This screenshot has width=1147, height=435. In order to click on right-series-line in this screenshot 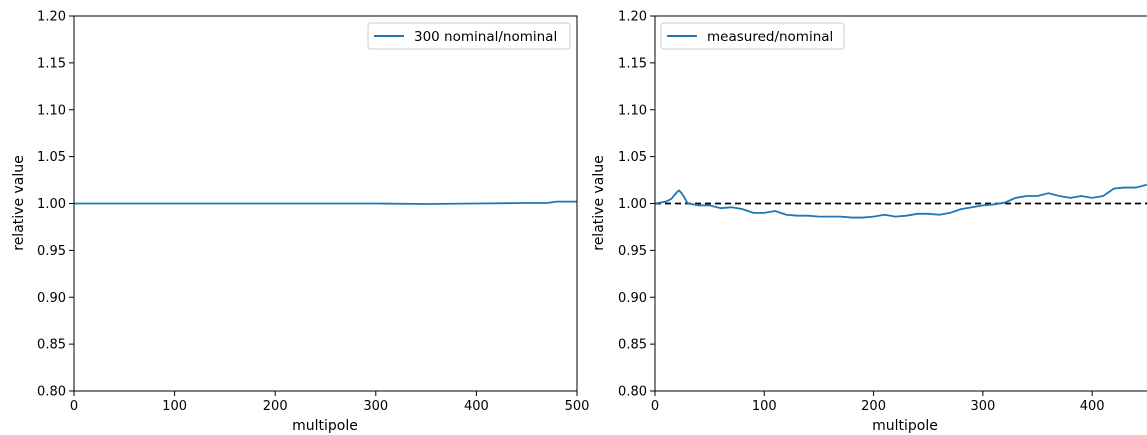, I will do `click(901, 201)`.